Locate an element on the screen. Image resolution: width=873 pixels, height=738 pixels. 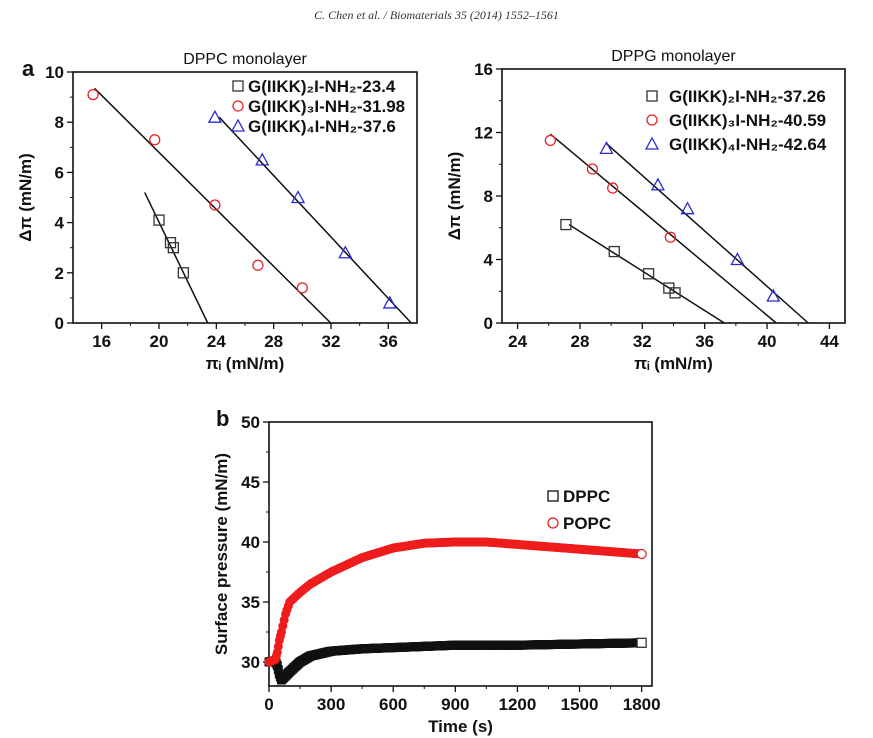
series-DPPC is located at coordinates (455, 661).